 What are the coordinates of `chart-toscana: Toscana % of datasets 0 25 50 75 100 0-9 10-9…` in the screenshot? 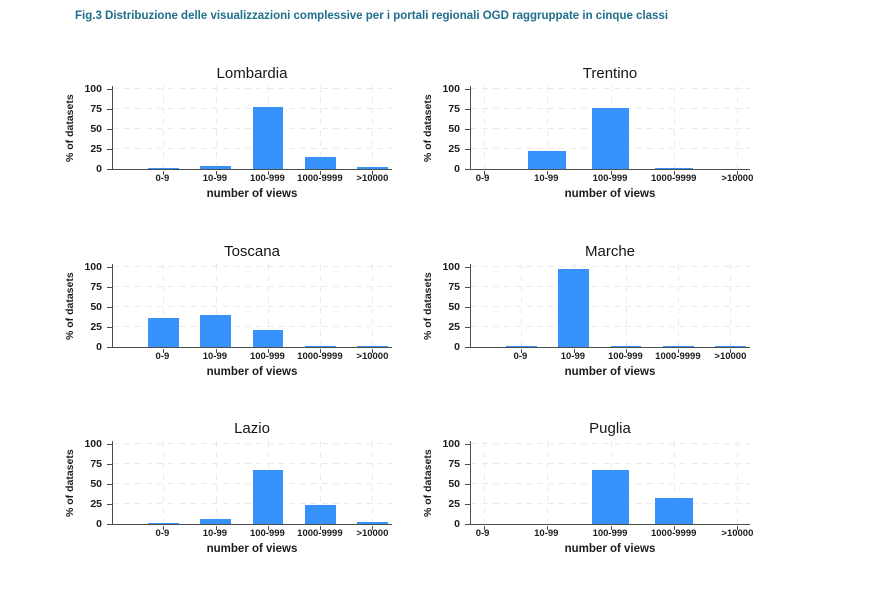 It's located at (230, 310).